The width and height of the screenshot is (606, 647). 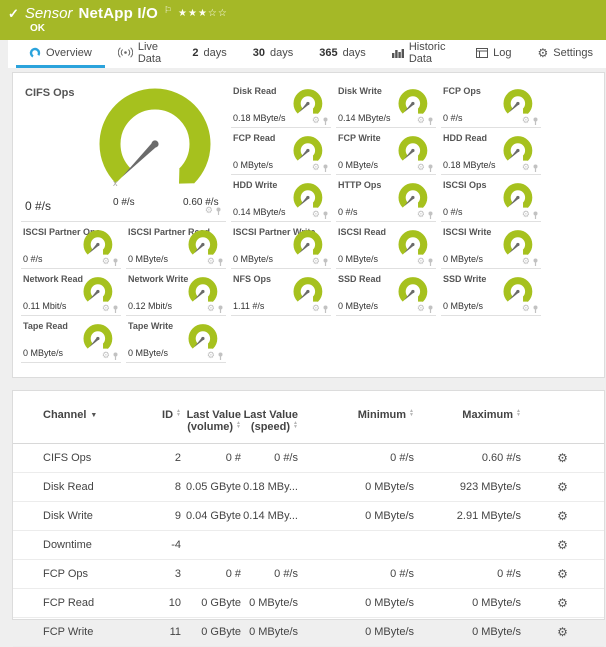 I want to click on gauge-min-marker: x, so click(x=115, y=183).